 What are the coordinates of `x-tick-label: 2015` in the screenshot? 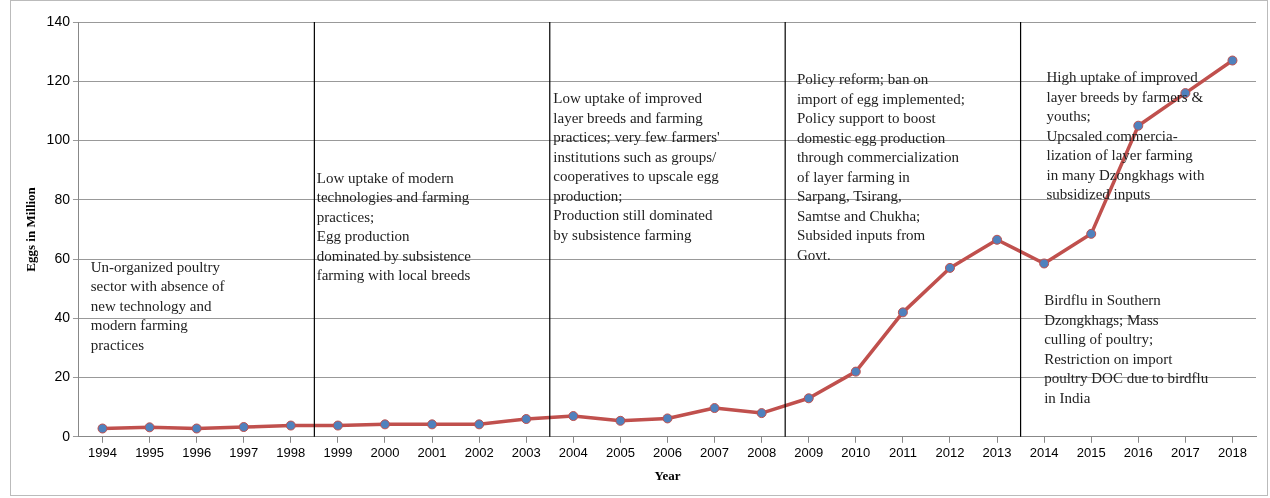 It's located at (1091, 453).